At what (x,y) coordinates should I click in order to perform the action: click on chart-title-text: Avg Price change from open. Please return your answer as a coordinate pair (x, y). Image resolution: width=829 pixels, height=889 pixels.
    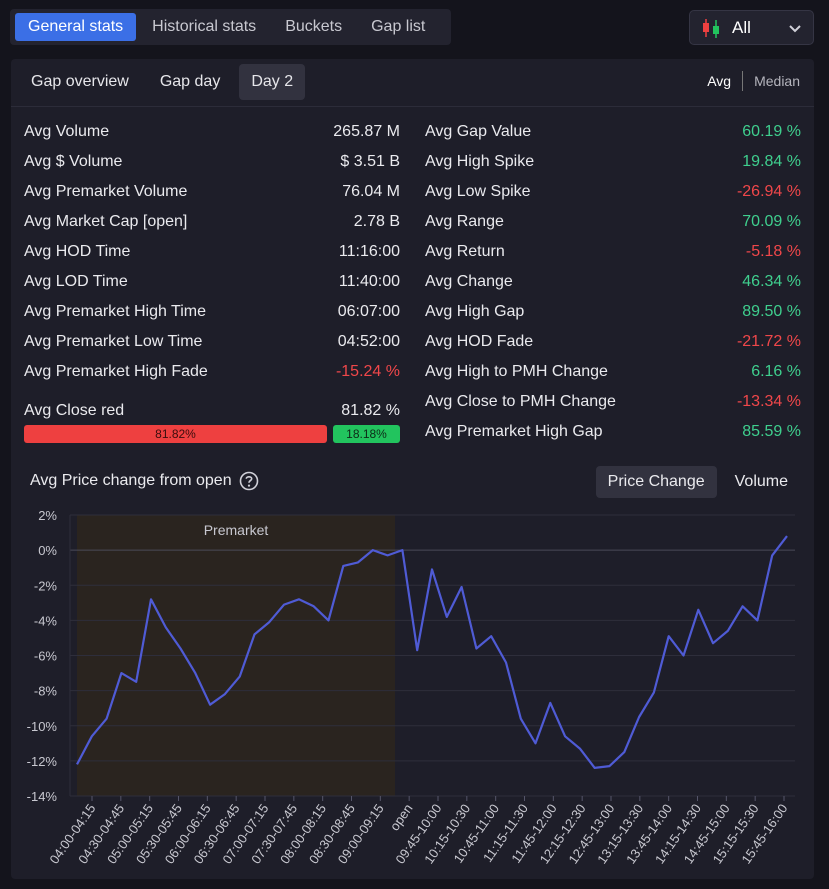
    Looking at the image, I should click on (131, 480).